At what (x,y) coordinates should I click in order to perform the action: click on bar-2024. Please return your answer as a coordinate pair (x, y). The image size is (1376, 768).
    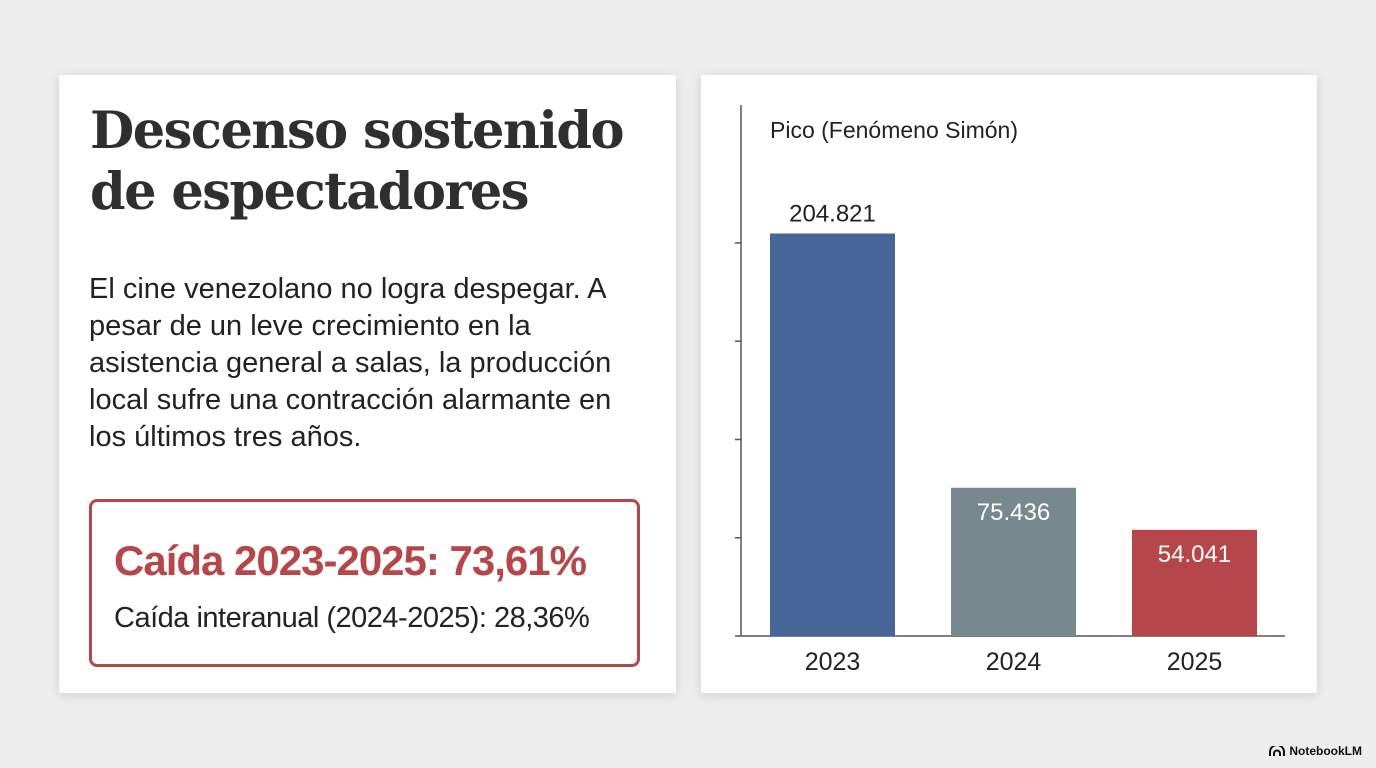
    Looking at the image, I should click on (1013, 561).